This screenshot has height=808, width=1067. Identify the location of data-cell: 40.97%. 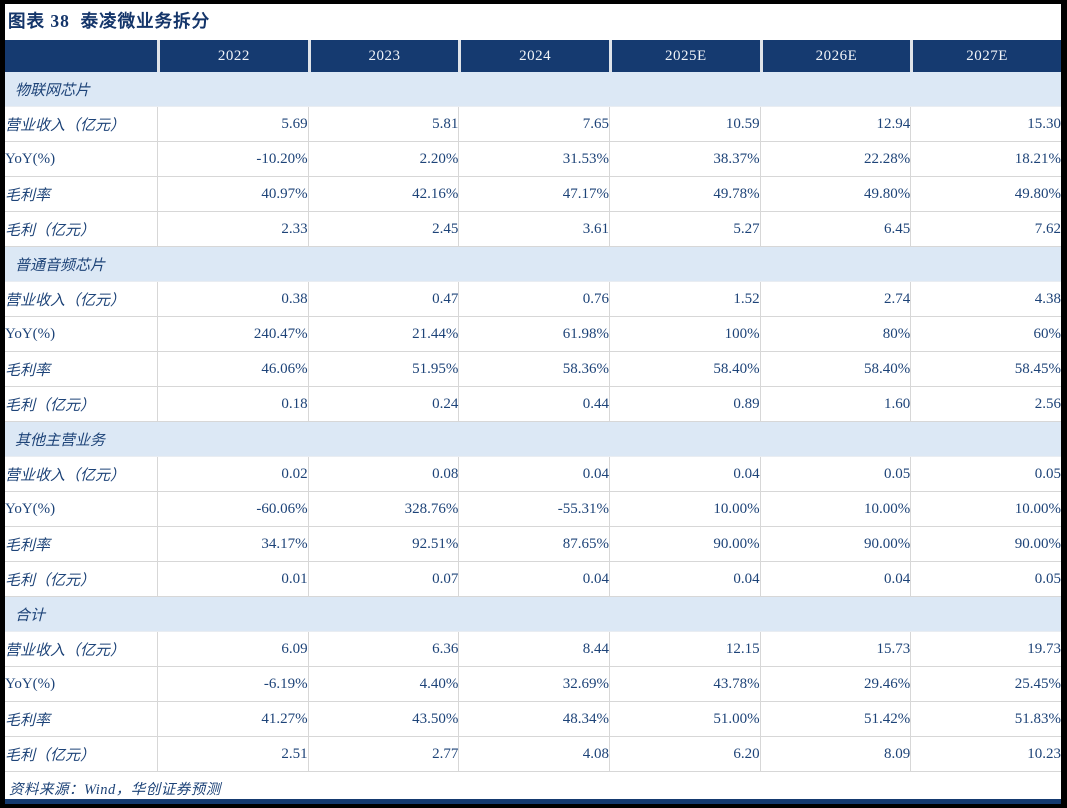
(232, 194).